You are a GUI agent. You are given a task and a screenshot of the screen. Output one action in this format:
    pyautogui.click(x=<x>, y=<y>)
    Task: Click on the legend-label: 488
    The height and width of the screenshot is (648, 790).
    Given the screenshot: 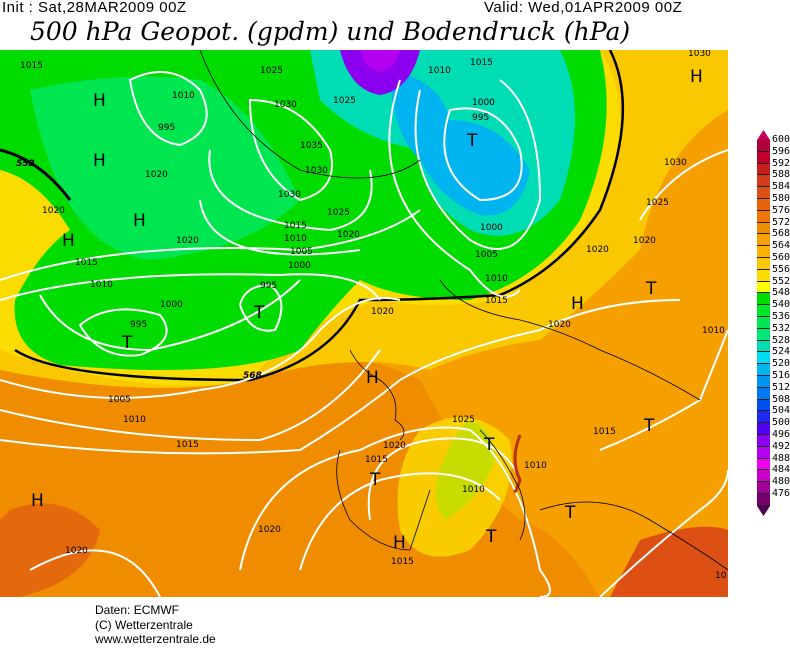 What is the action you would take?
    pyautogui.click(x=781, y=458)
    